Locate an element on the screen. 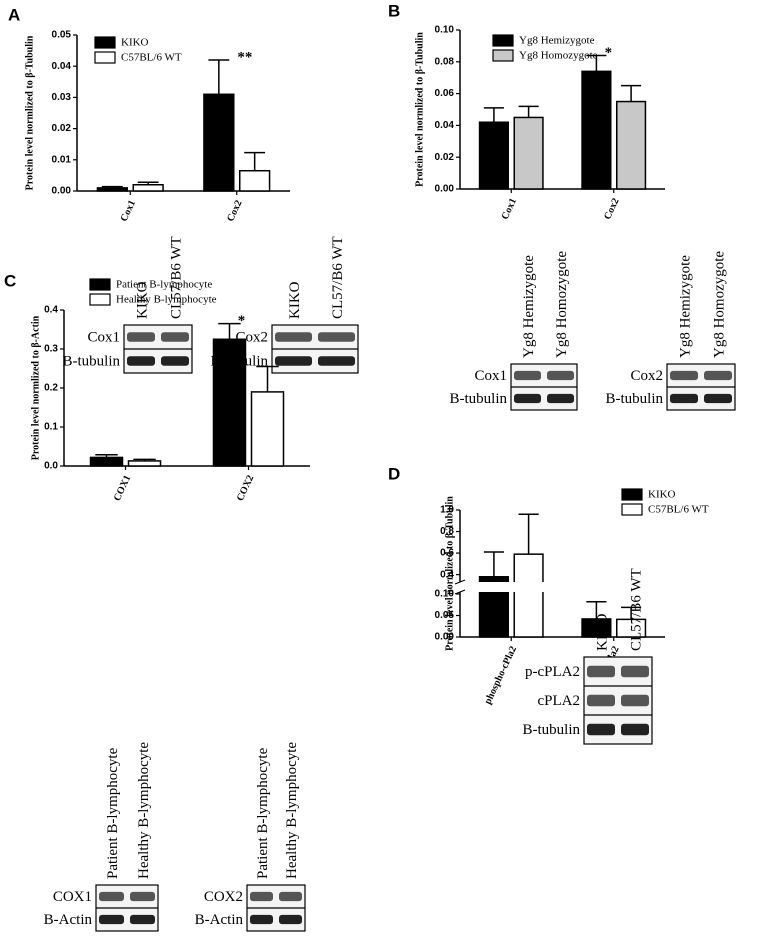  panel-label: A is located at coordinates (14, 14).